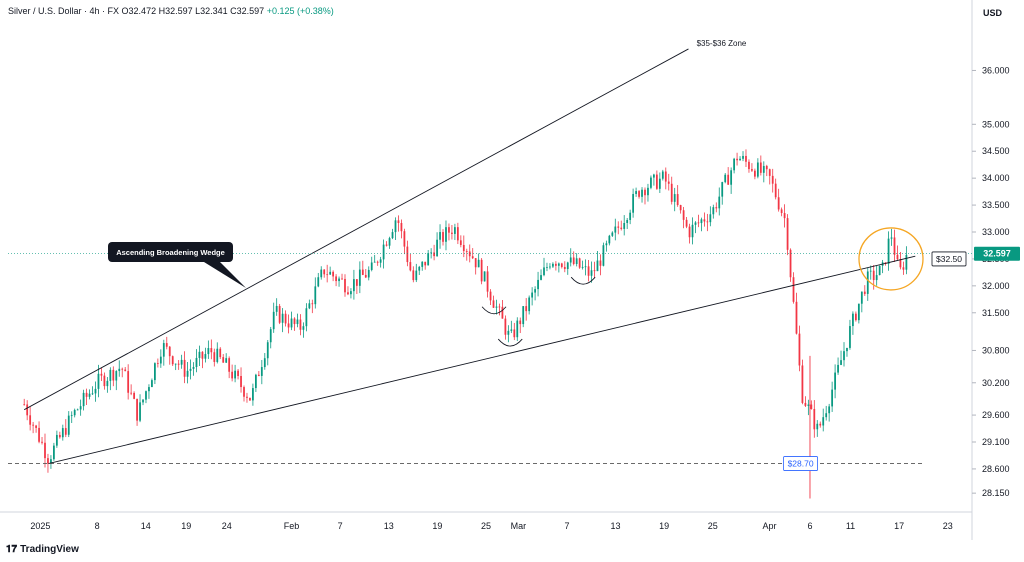 The image size is (1024, 562). What do you see at coordinates (510, 342) in the screenshot?
I see `pattern-arc` at bounding box center [510, 342].